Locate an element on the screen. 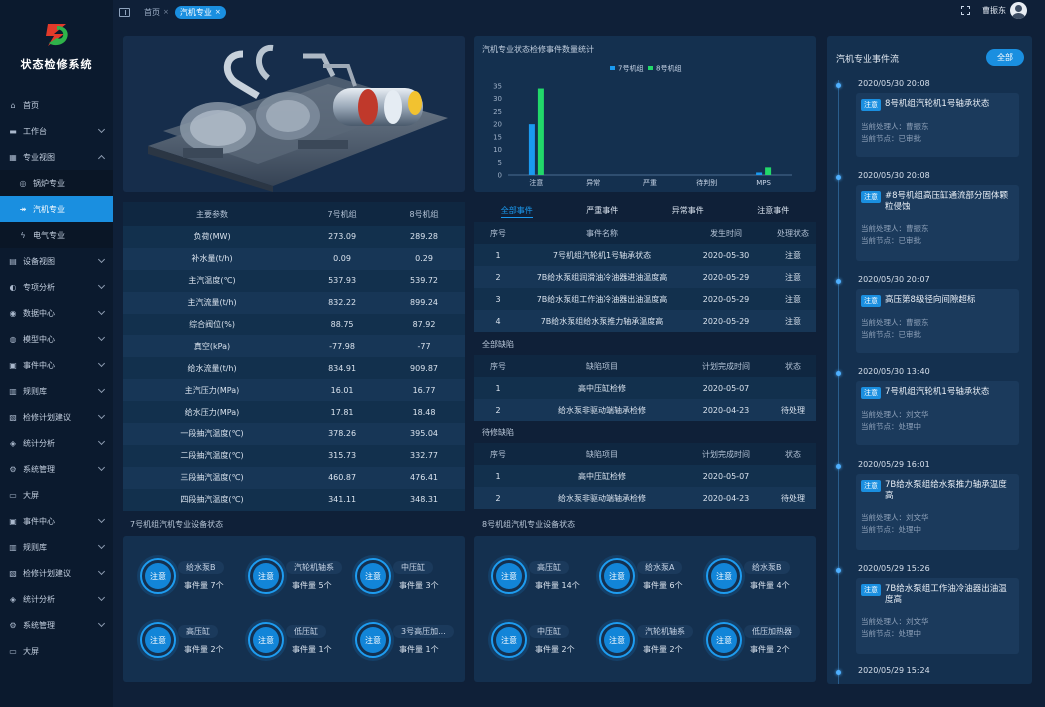  param-name: 三段抽汽温度(℃) is located at coordinates (212, 477).